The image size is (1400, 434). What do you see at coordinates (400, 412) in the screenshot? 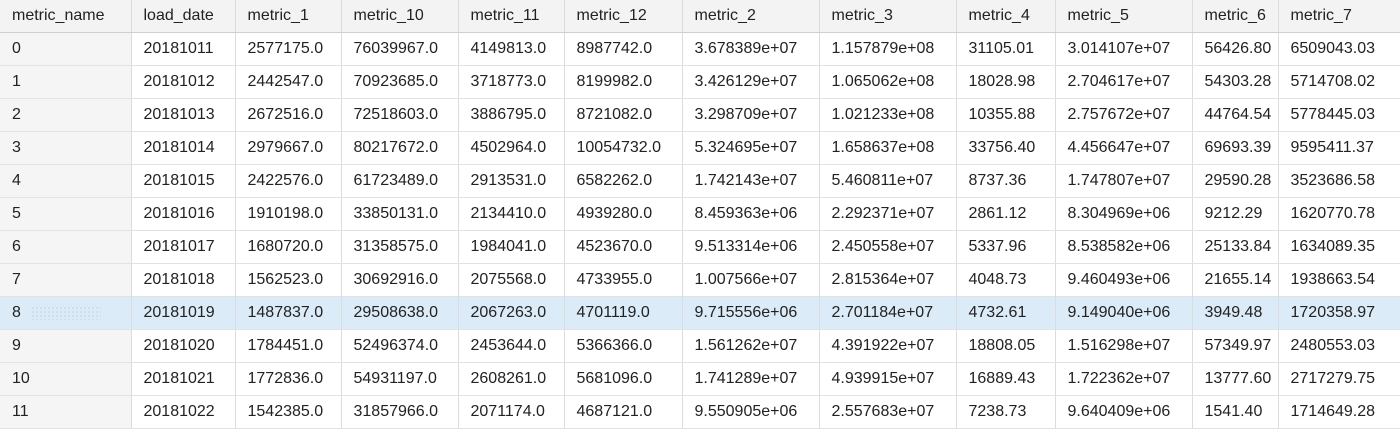
I see `table-cell-metric-10: 31857966.0` at bounding box center [400, 412].